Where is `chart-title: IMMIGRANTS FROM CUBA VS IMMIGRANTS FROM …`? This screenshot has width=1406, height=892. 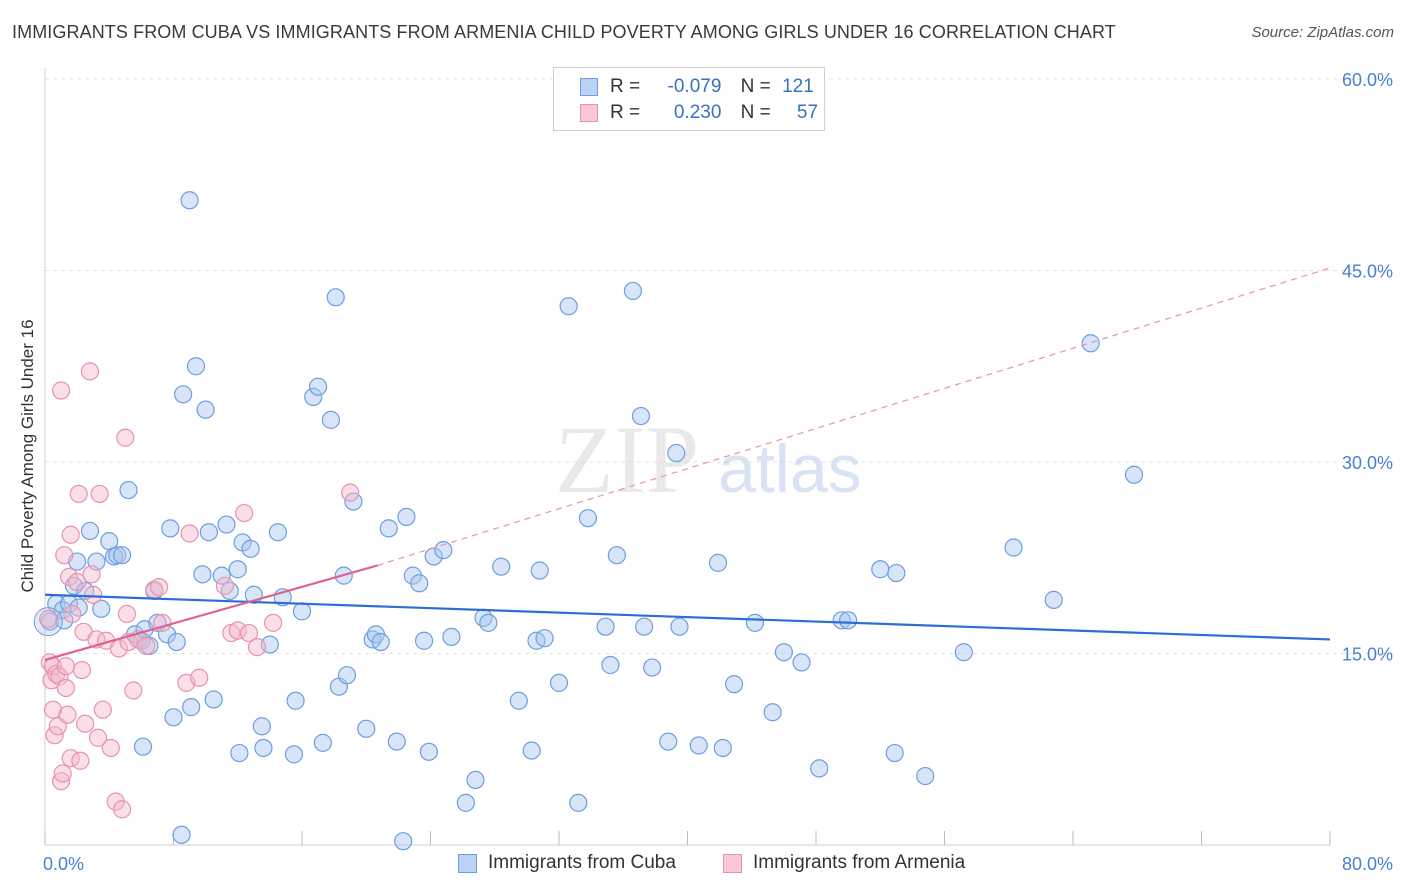 chart-title: IMMIGRANTS FROM CUBA VS IMMIGRANTS FROM … is located at coordinates (564, 32).